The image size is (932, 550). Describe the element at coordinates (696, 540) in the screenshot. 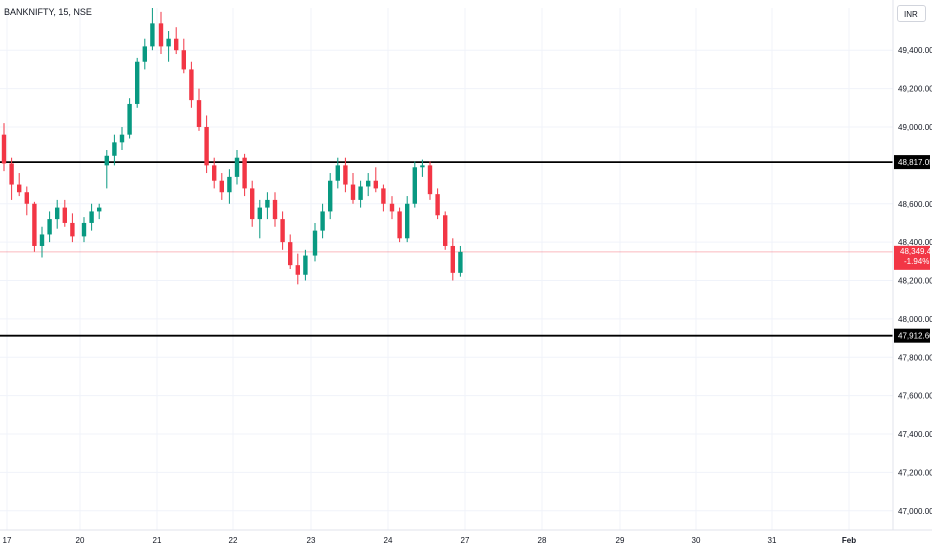

I see `time-tick-label: 30` at that location.